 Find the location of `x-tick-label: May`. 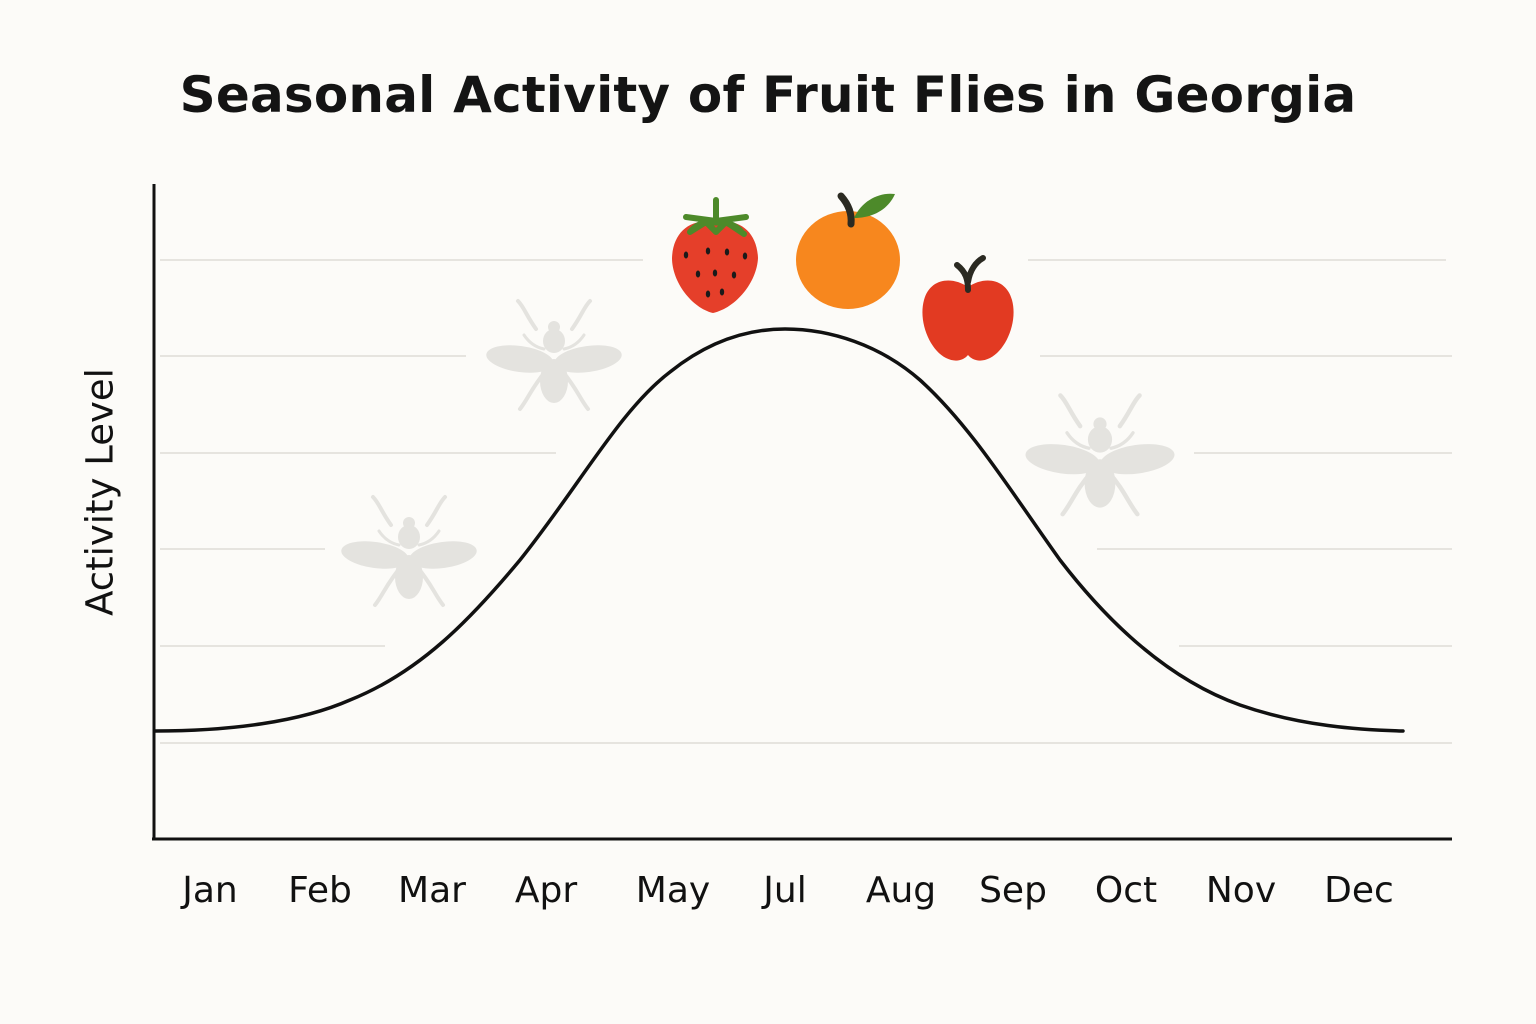

x-tick-label: May is located at coordinates (673, 890).